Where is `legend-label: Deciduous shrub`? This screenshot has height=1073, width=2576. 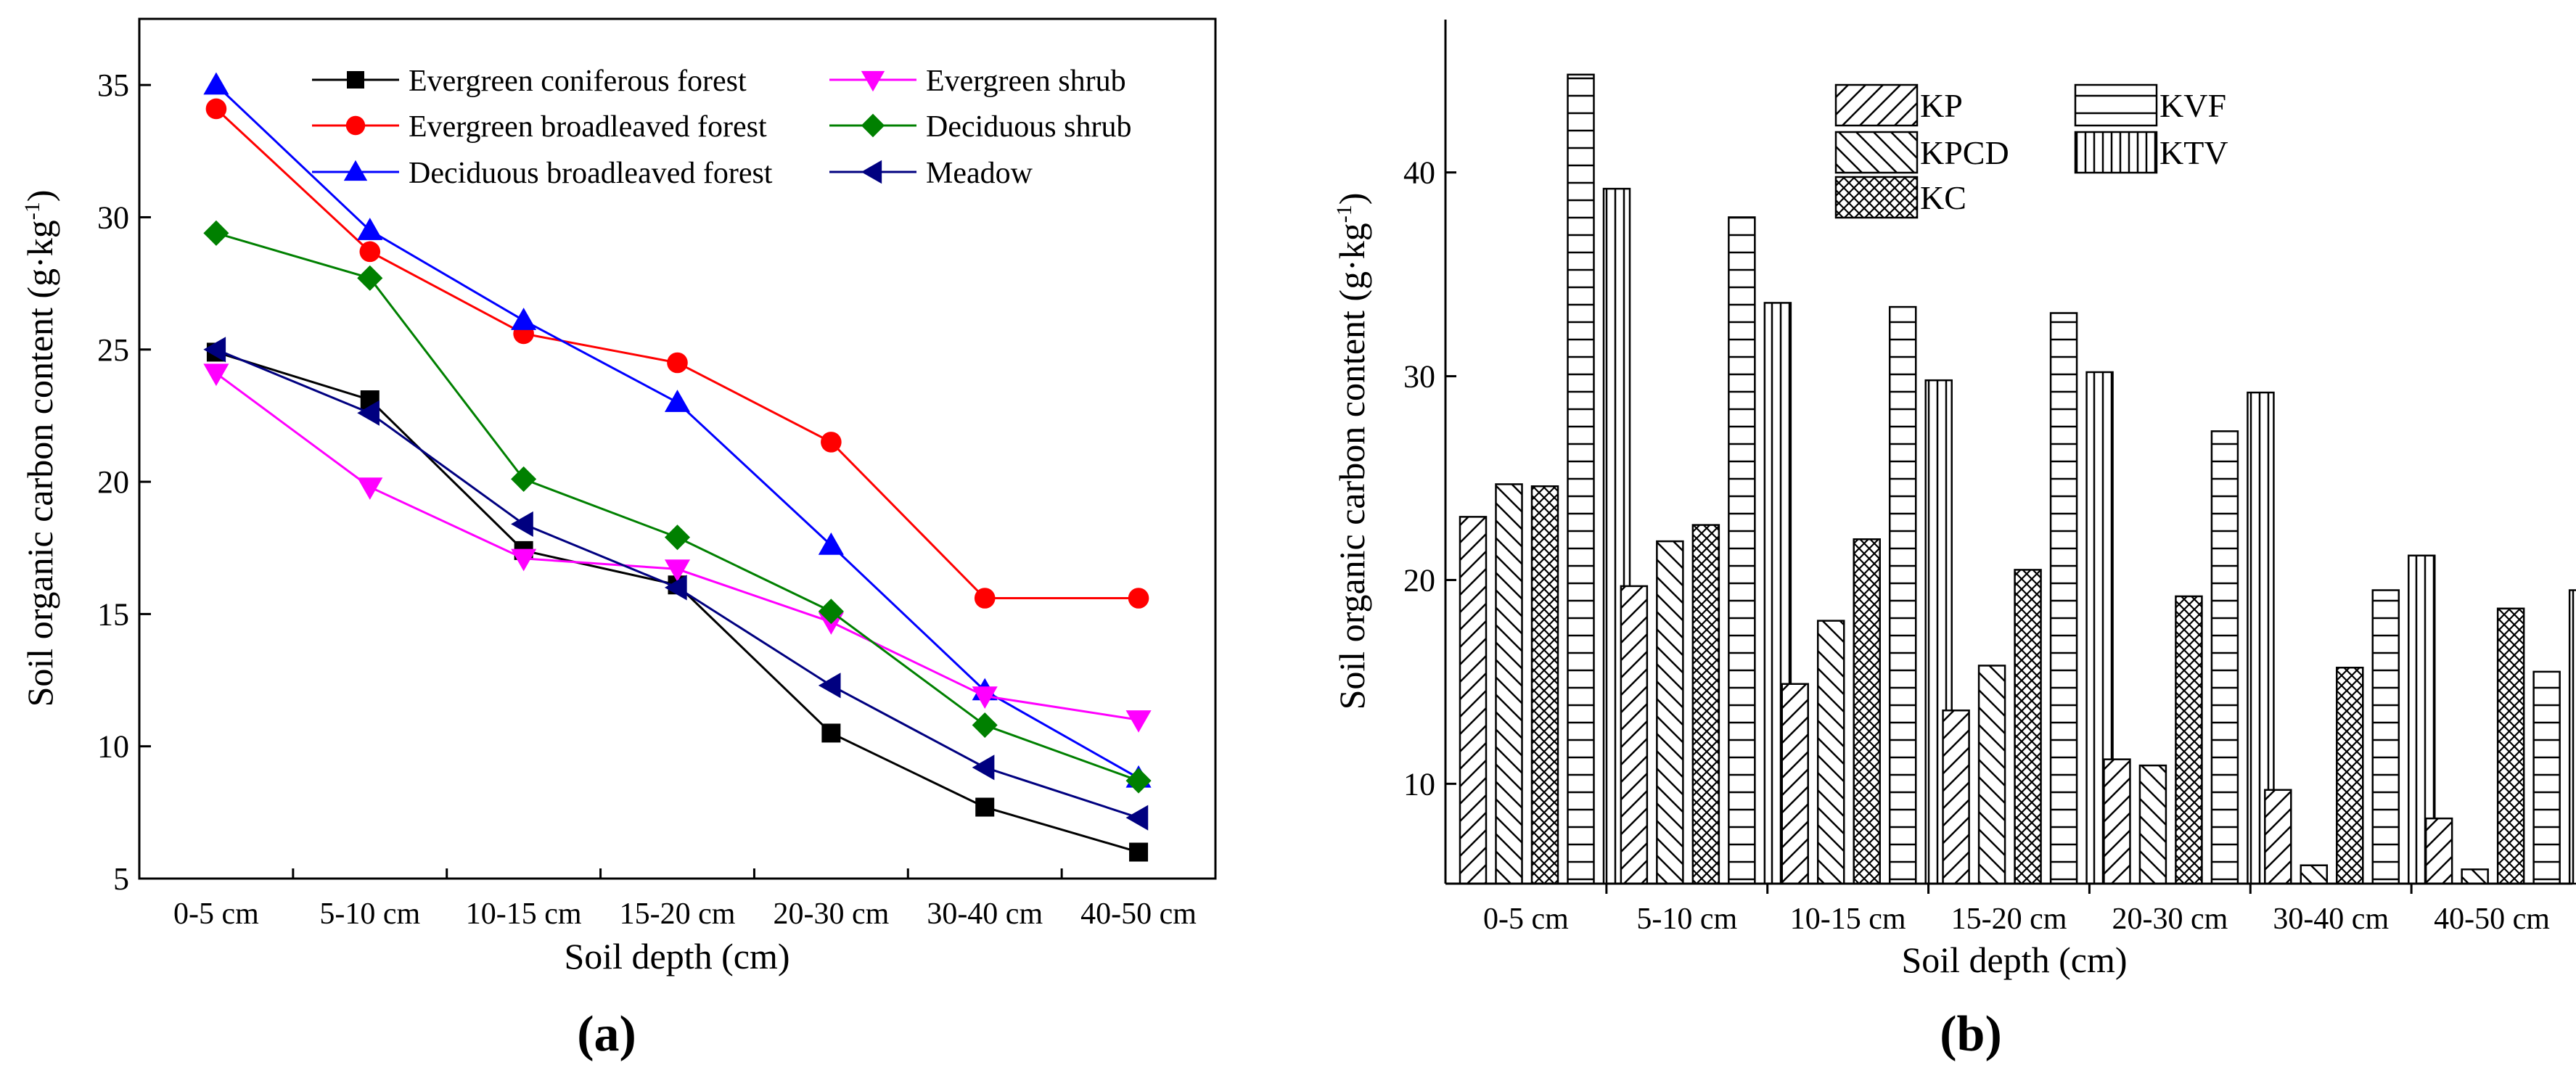 legend-label: Deciduous shrub is located at coordinates (1028, 127).